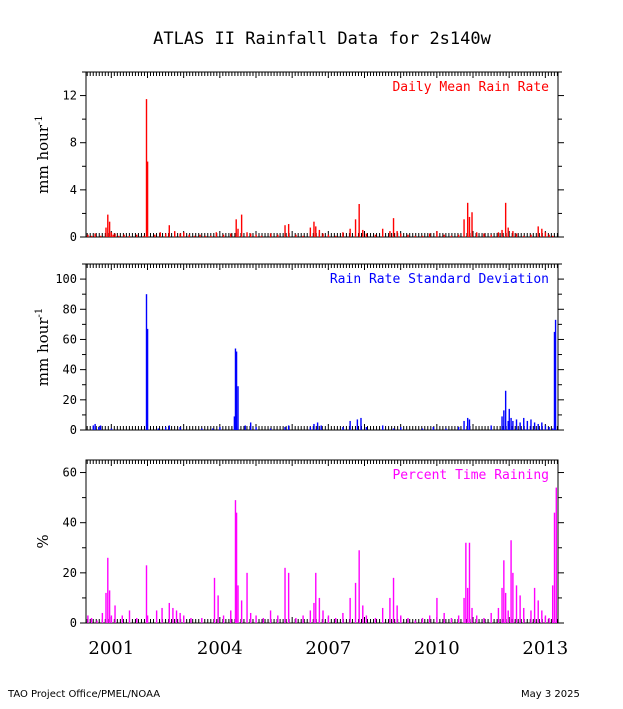 This screenshot has width=623, height=709. I want to click on x-tick-label: 2013, so click(545, 648).